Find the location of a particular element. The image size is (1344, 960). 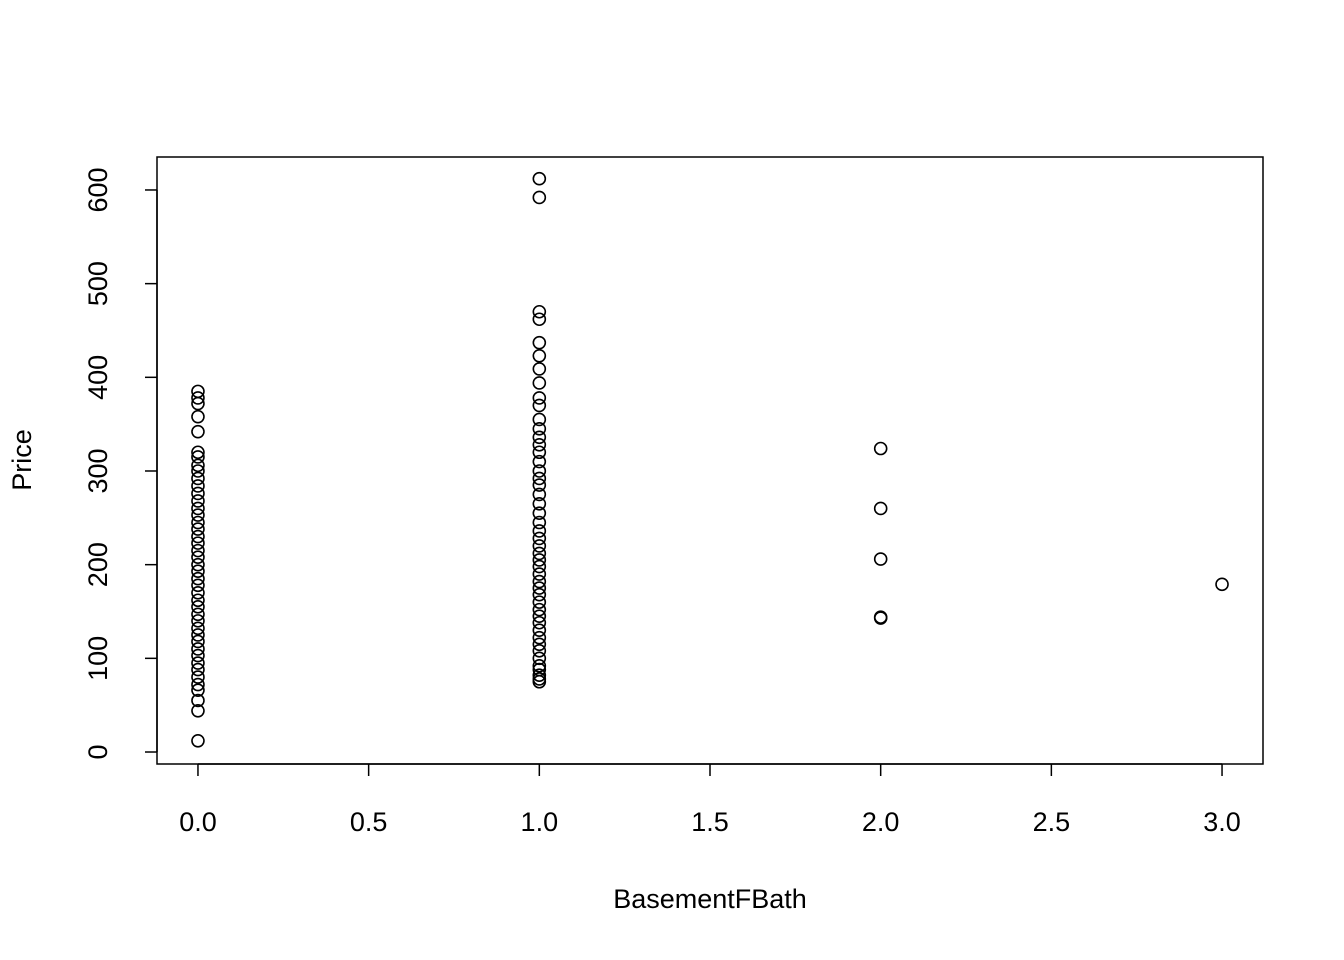

y-axis-title: Price is located at coordinates (22, 460).